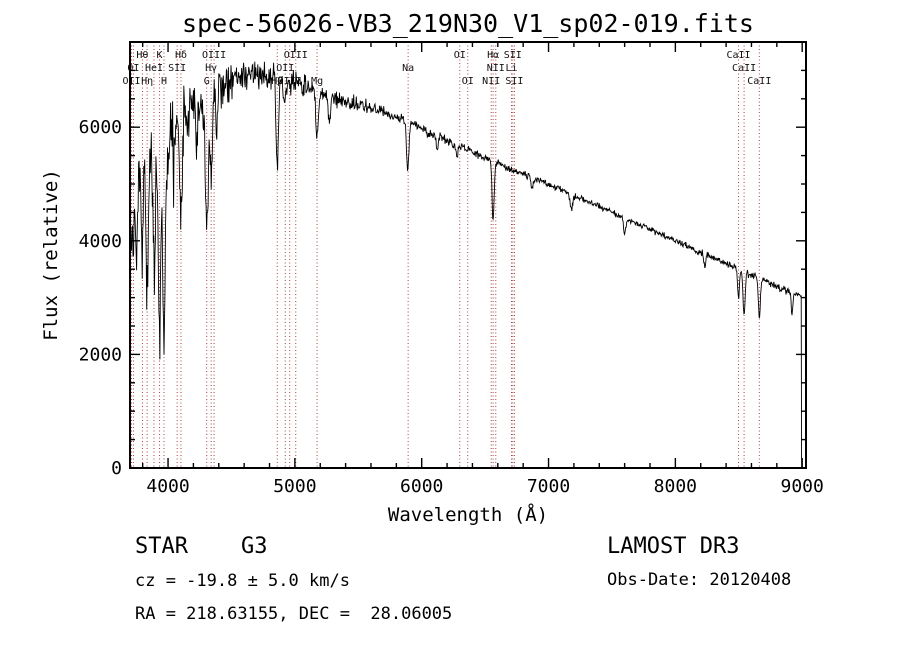  I want to click on spectral-line-label: Hα, so click(493, 55).